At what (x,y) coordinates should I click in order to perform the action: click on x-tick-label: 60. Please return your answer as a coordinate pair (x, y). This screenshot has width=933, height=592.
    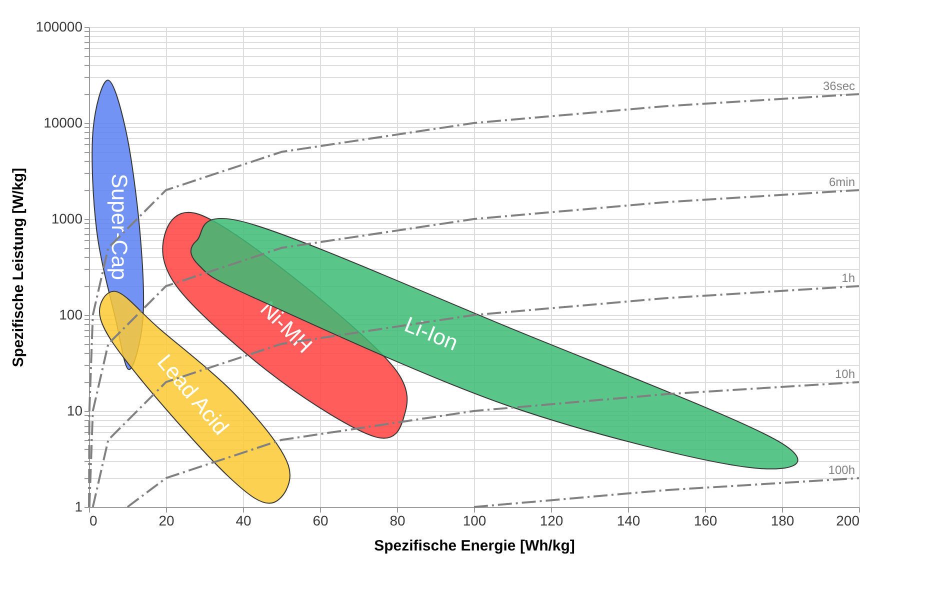
    Looking at the image, I should click on (320, 520).